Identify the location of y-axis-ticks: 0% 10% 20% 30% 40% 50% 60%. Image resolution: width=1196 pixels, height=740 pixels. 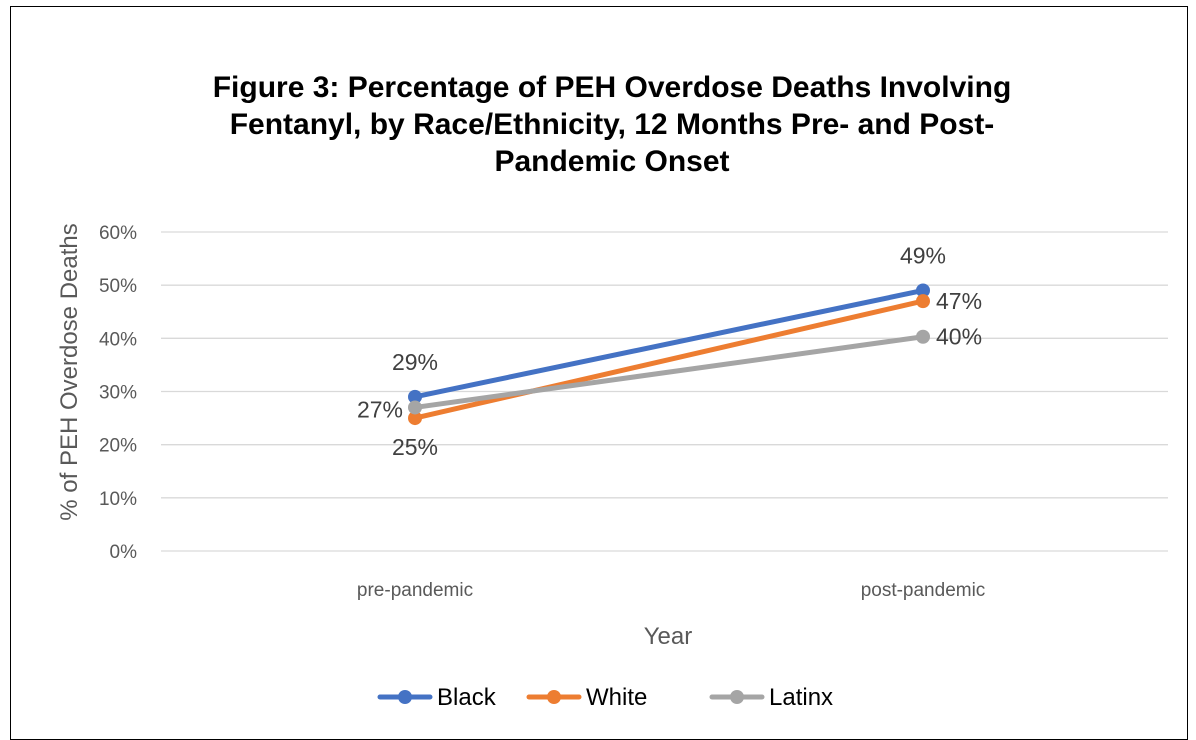
(118, 393).